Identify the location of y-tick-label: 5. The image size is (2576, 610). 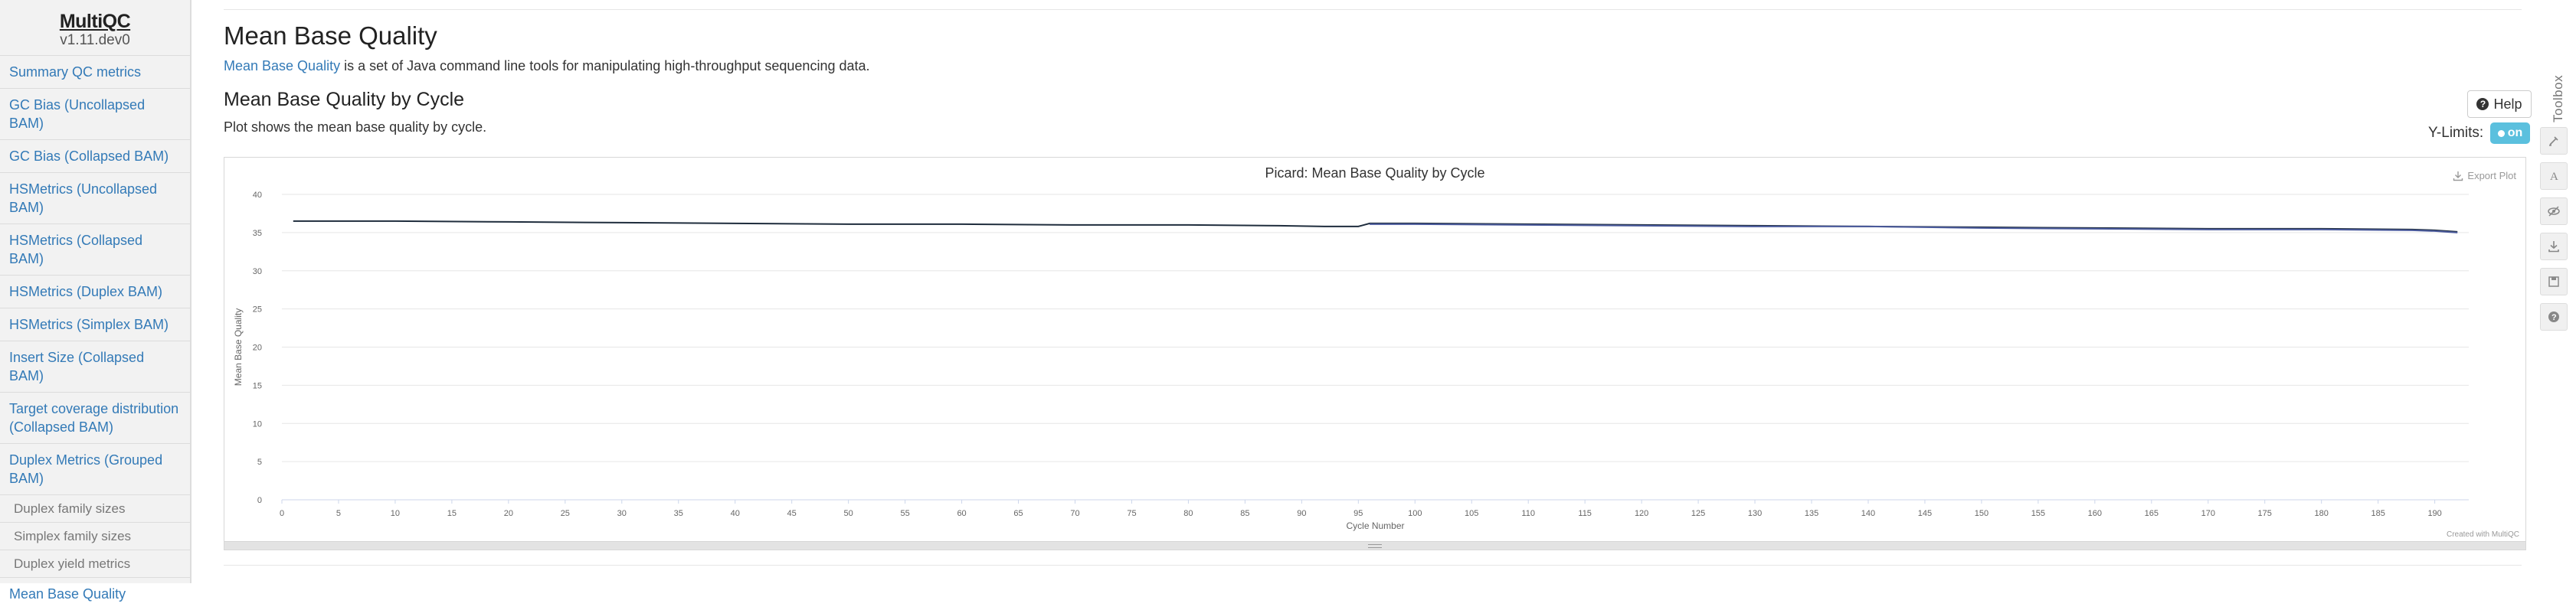
(259, 462).